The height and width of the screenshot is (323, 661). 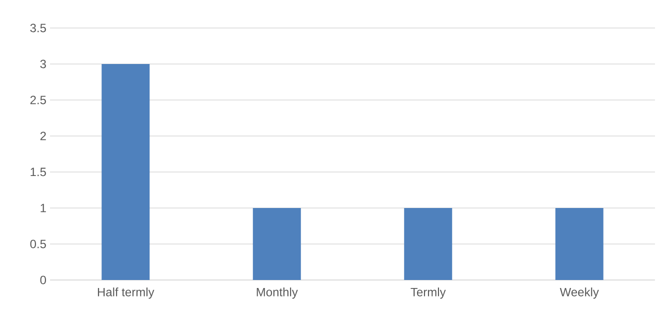 What do you see at coordinates (277, 293) in the screenshot?
I see `x-tick-label: Monthly` at bounding box center [277, 293].